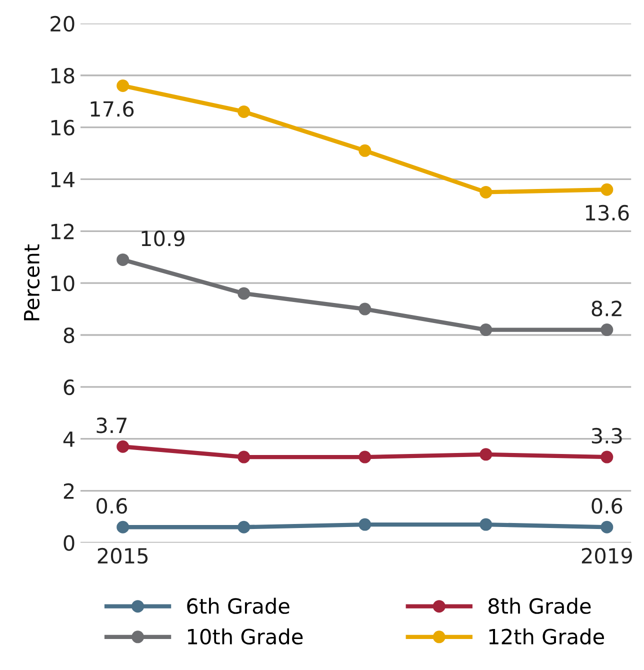  What do you see at coordinates (245, 636) in the screenshot?
I see `legend-label: 10th Grade` at bounding box center [245, 636].